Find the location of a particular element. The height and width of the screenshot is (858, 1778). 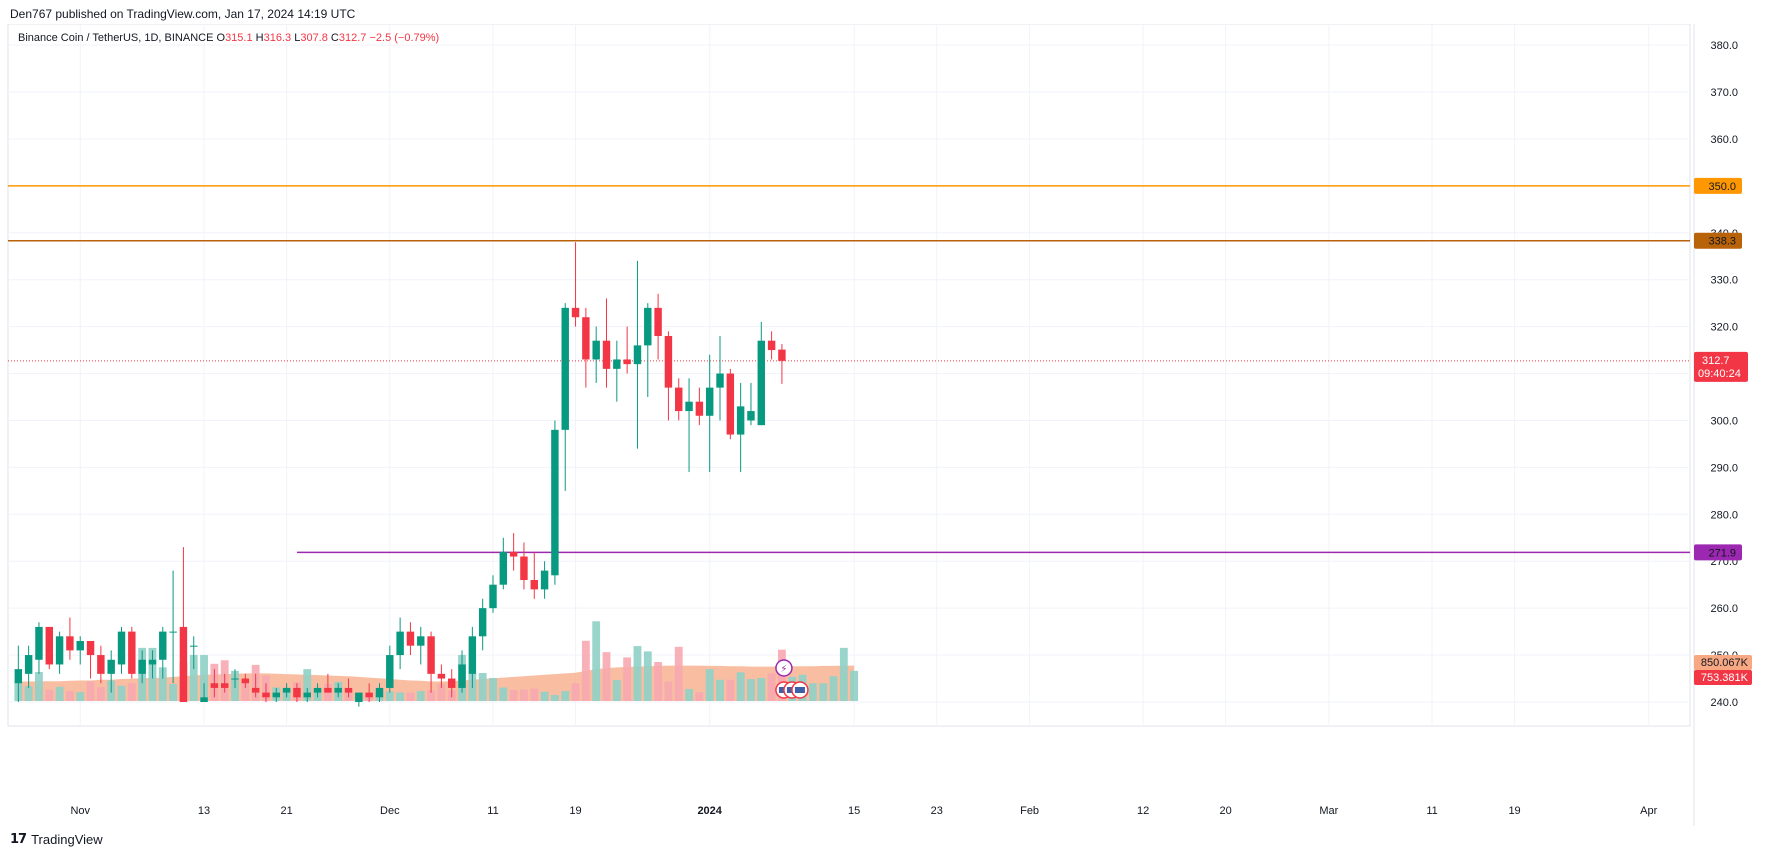

lightning-glyph-icon: ⚡ is located at coordinates (783, 669).